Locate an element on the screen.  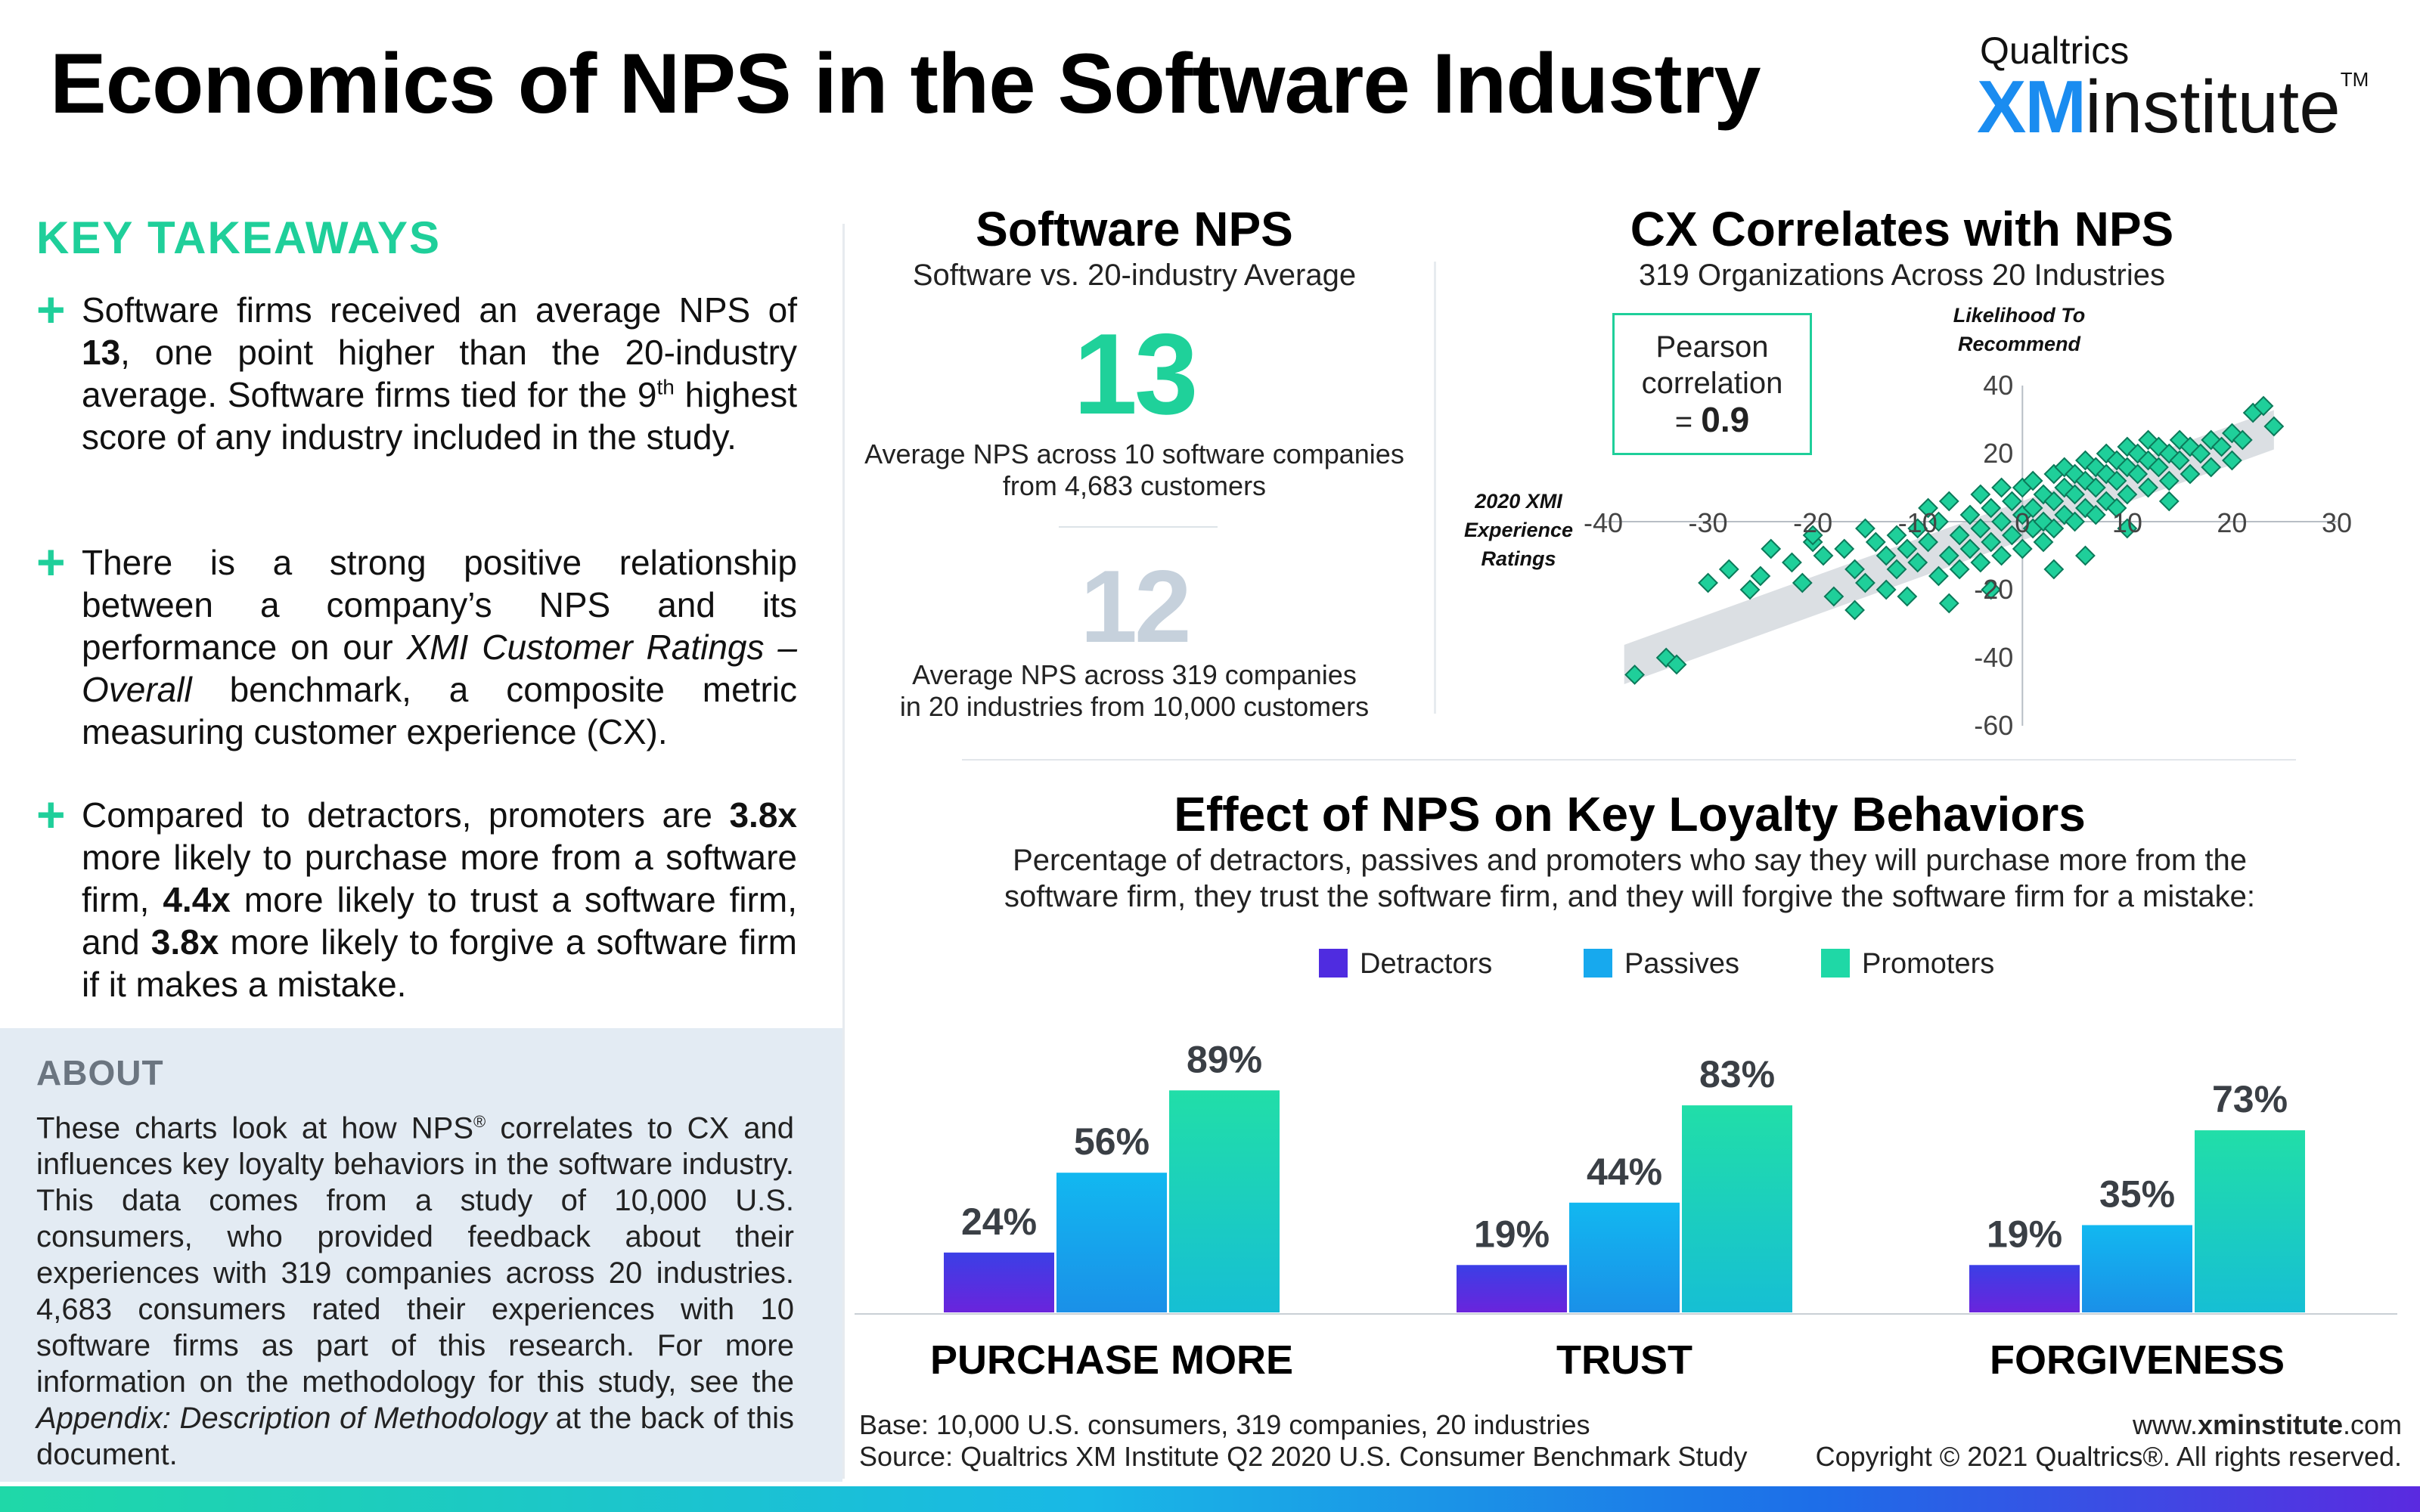
brand-name: Qualtrics is located at coordinates (2055, 50).